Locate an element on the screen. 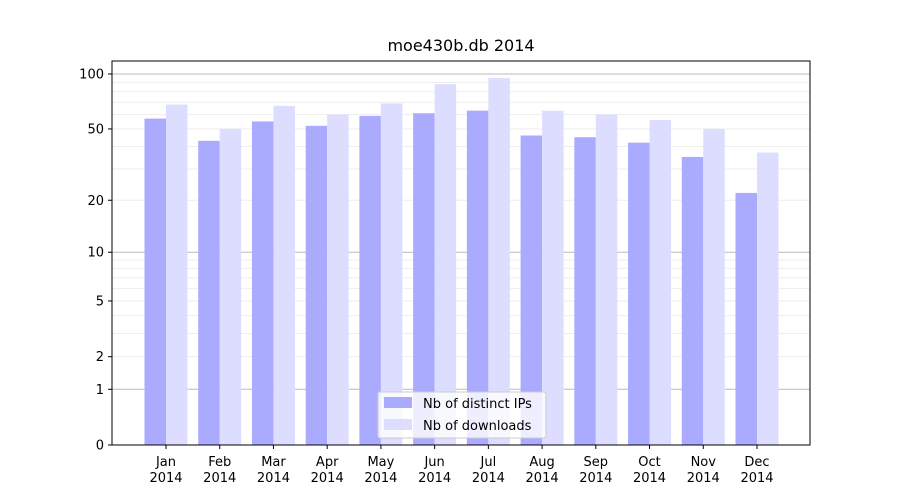  x-tick-label-month: Apr is located at coordinates (327, 462).